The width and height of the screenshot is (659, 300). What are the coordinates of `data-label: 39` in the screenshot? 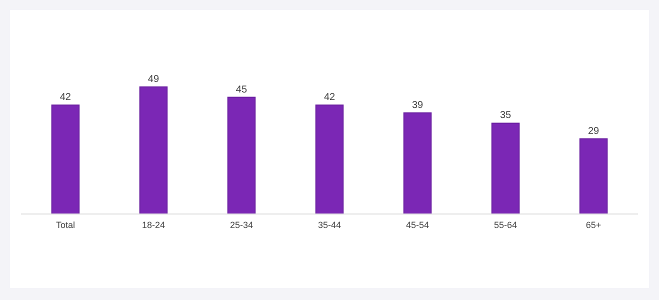 It's located at (418, 105).